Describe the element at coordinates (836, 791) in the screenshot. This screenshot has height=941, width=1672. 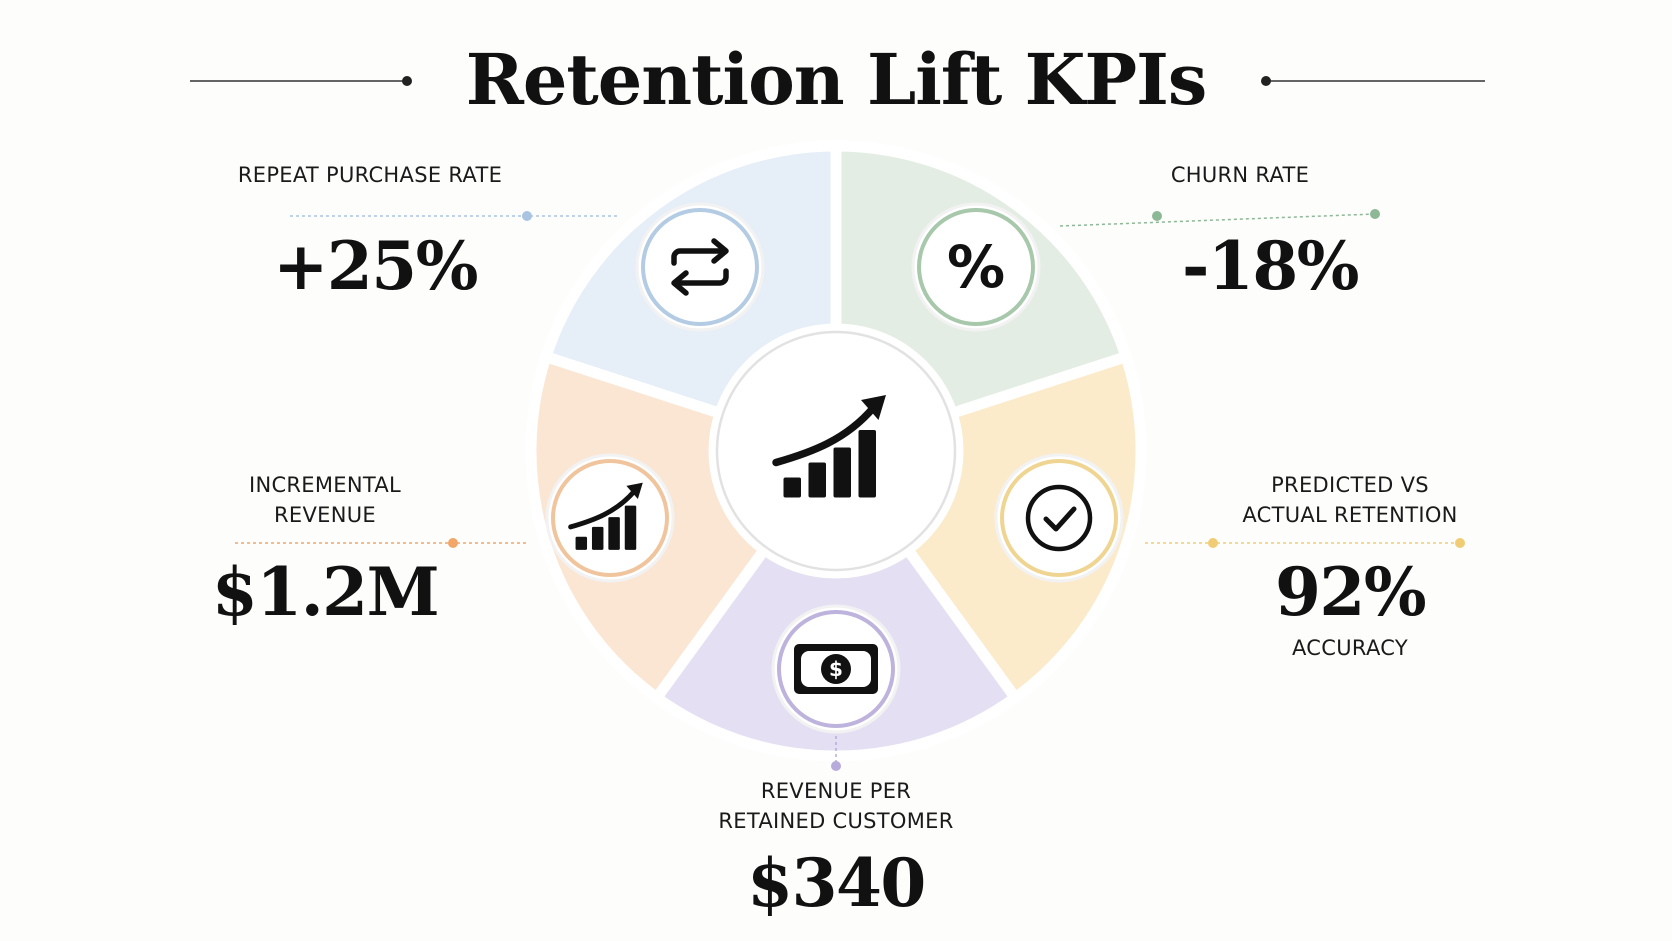
I see `label-line: REVENUE PER` at that location.